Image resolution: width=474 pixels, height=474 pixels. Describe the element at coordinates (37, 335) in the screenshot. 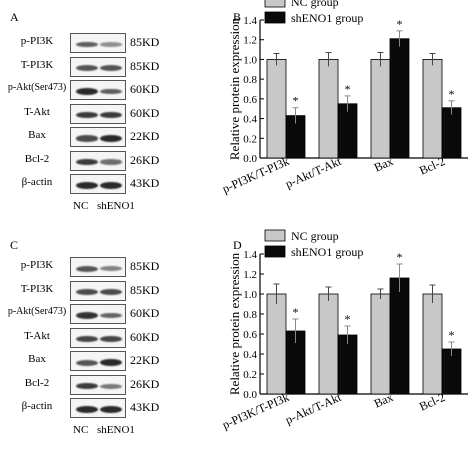

I see `blot-protein-label: T-Akt` at that location.